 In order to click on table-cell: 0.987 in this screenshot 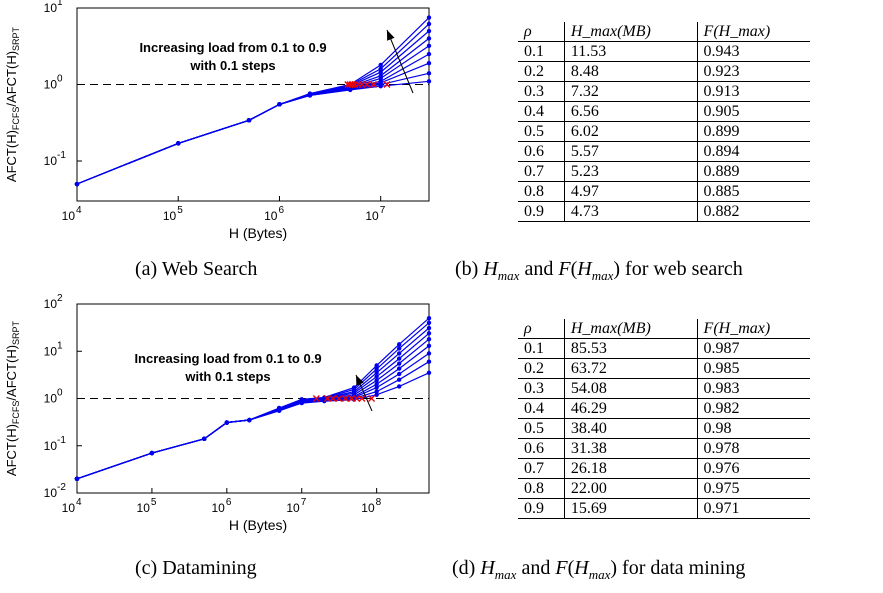, I will do `click(721, 348)`.